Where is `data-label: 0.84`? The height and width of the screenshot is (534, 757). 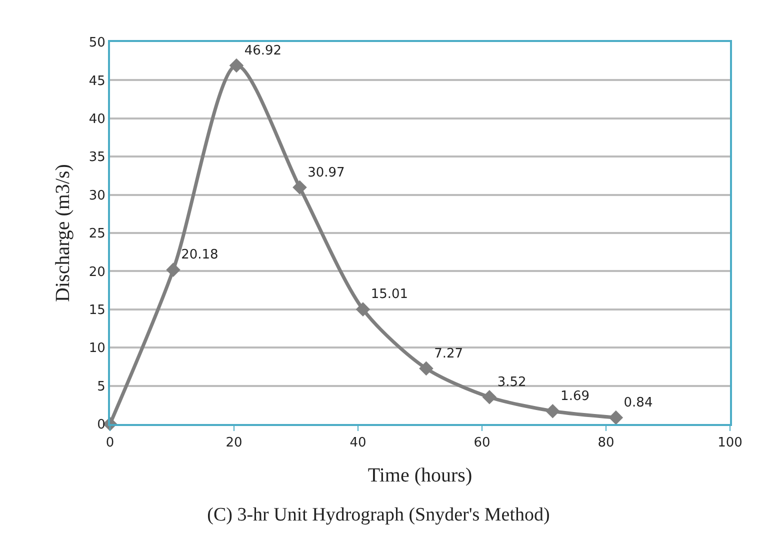
data-label: 0.84 is located at coordinates (638, 402).